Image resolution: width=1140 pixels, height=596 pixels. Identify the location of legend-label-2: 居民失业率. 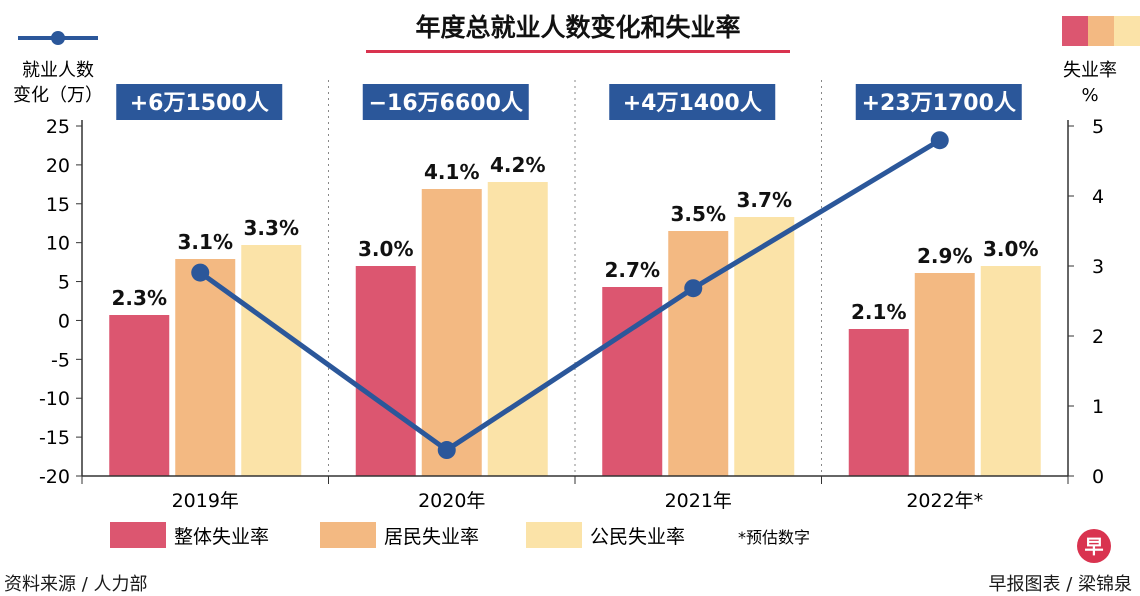
(431, 537).